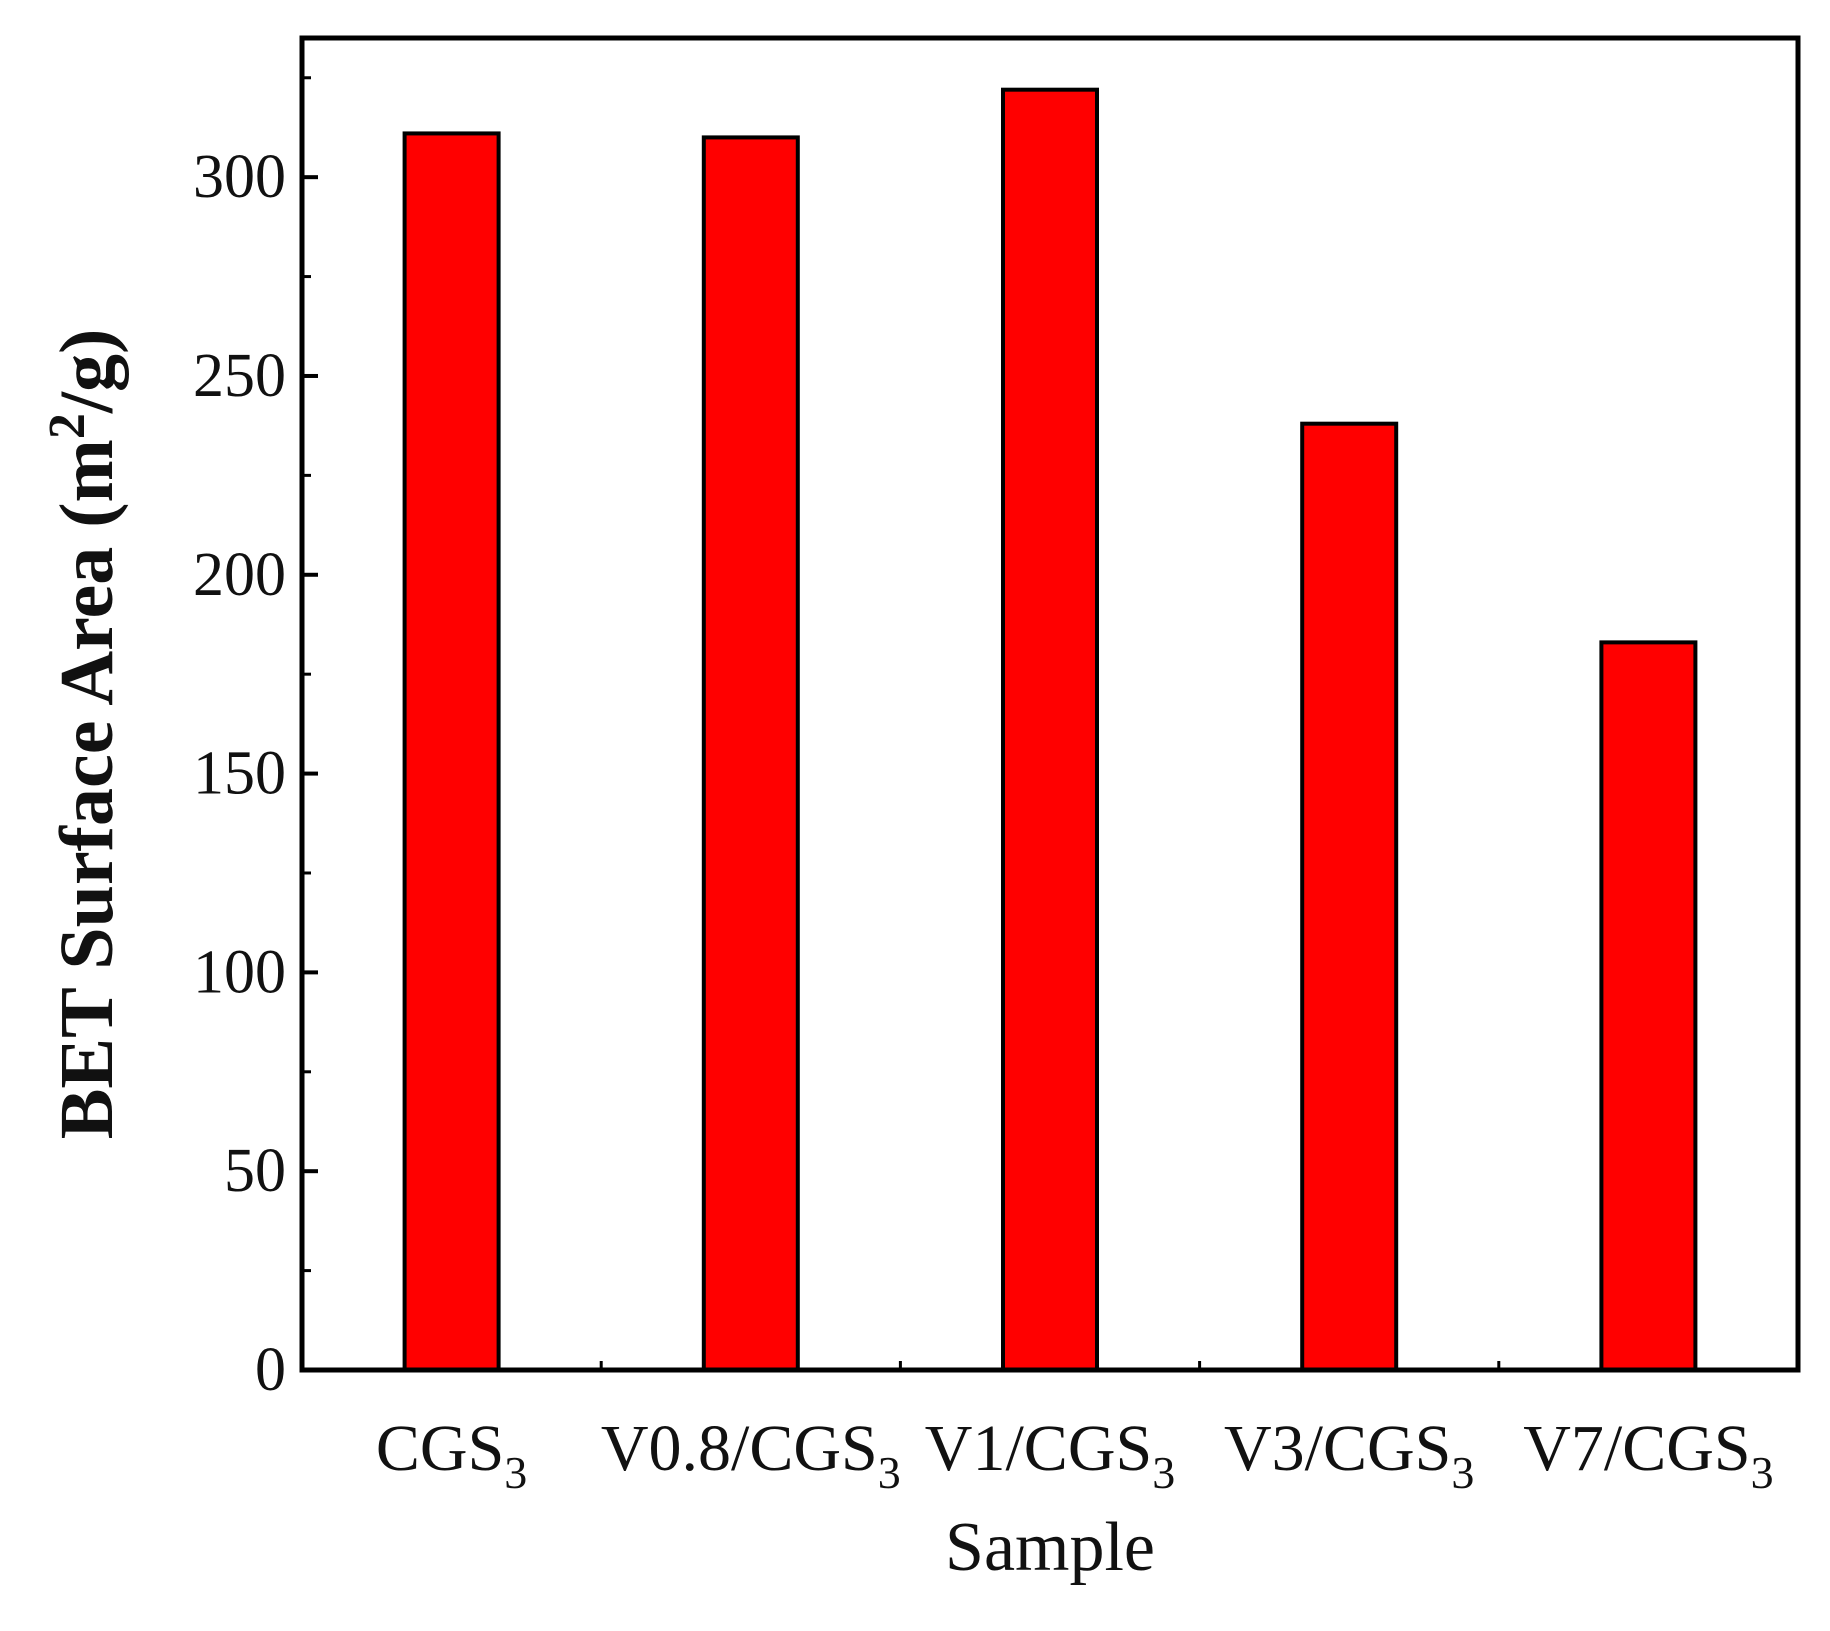 The width and height of the screenshot is (1830, 1631). I want to click on y-tick-label: 150, so click(239, 774).